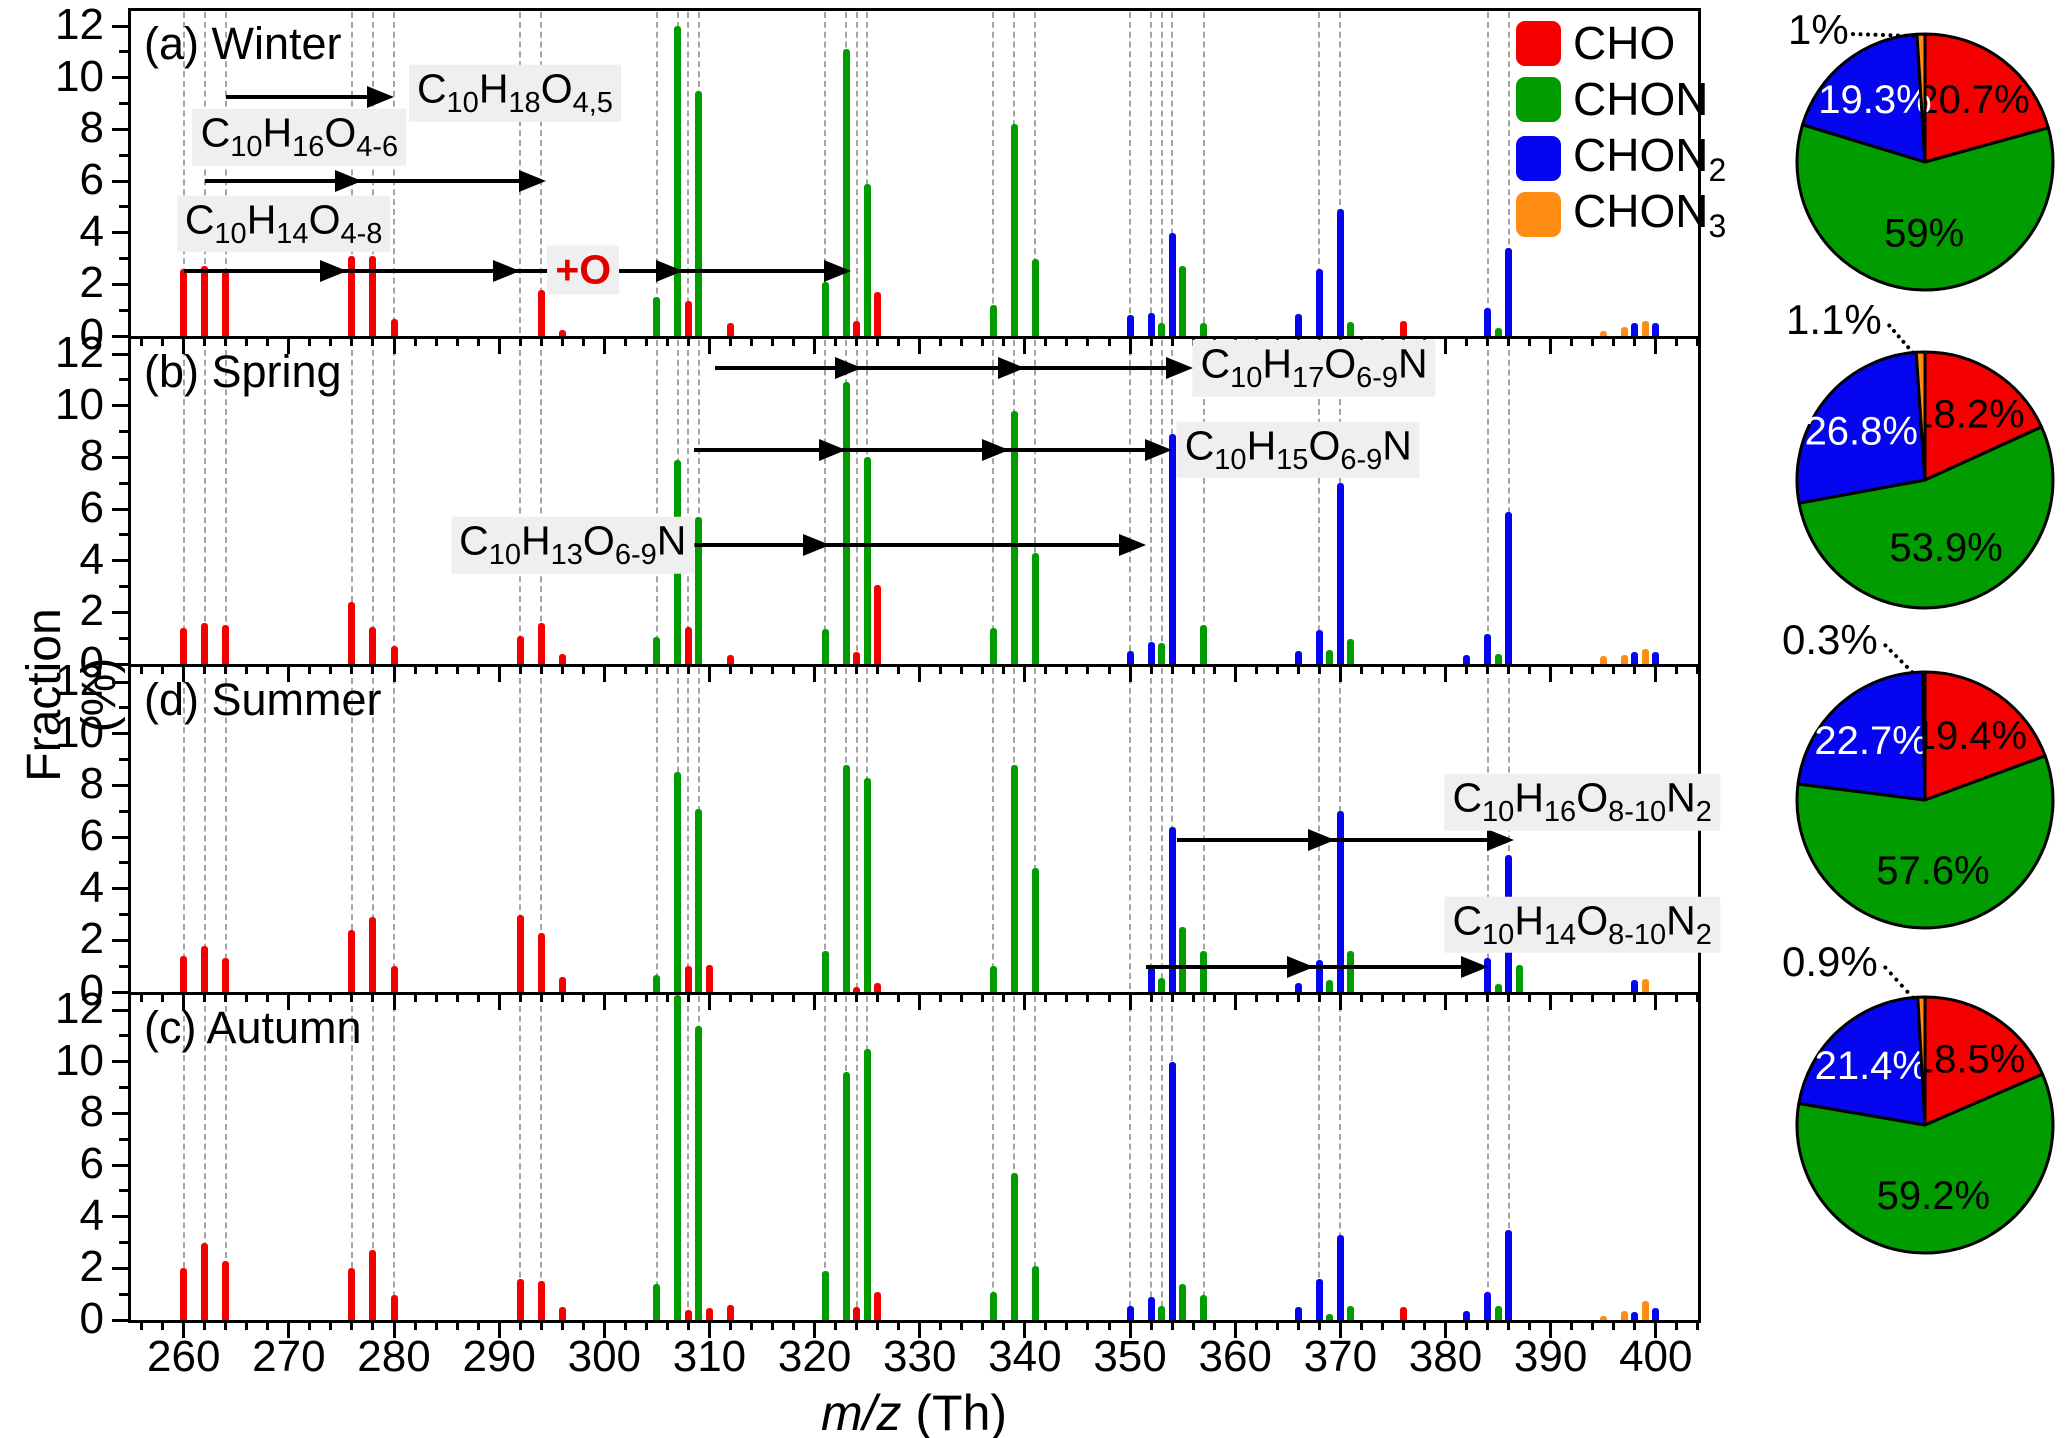 This screenshot has height=1438, width=2067. I want to click on pie-winter-label-CHO: 20.7%, so click(1972, 100).